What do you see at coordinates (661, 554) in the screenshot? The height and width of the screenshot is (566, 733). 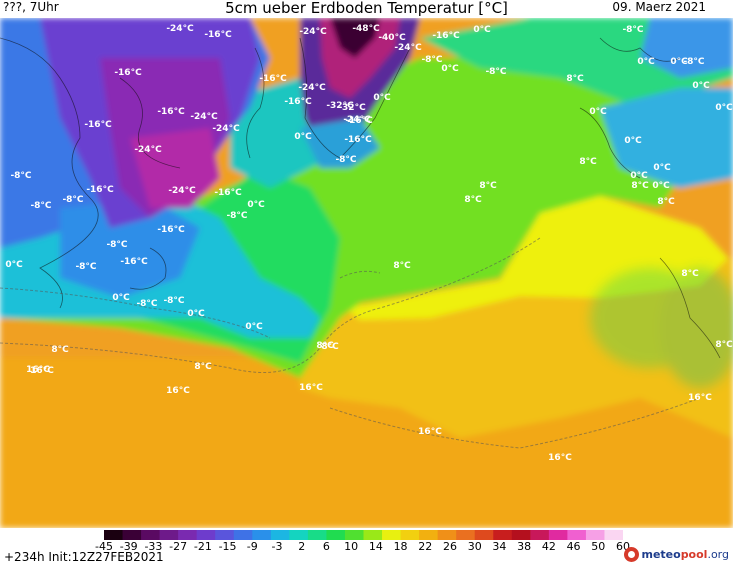 I see `logo-text-meteo: meteo` at bounding box center [661, 554].